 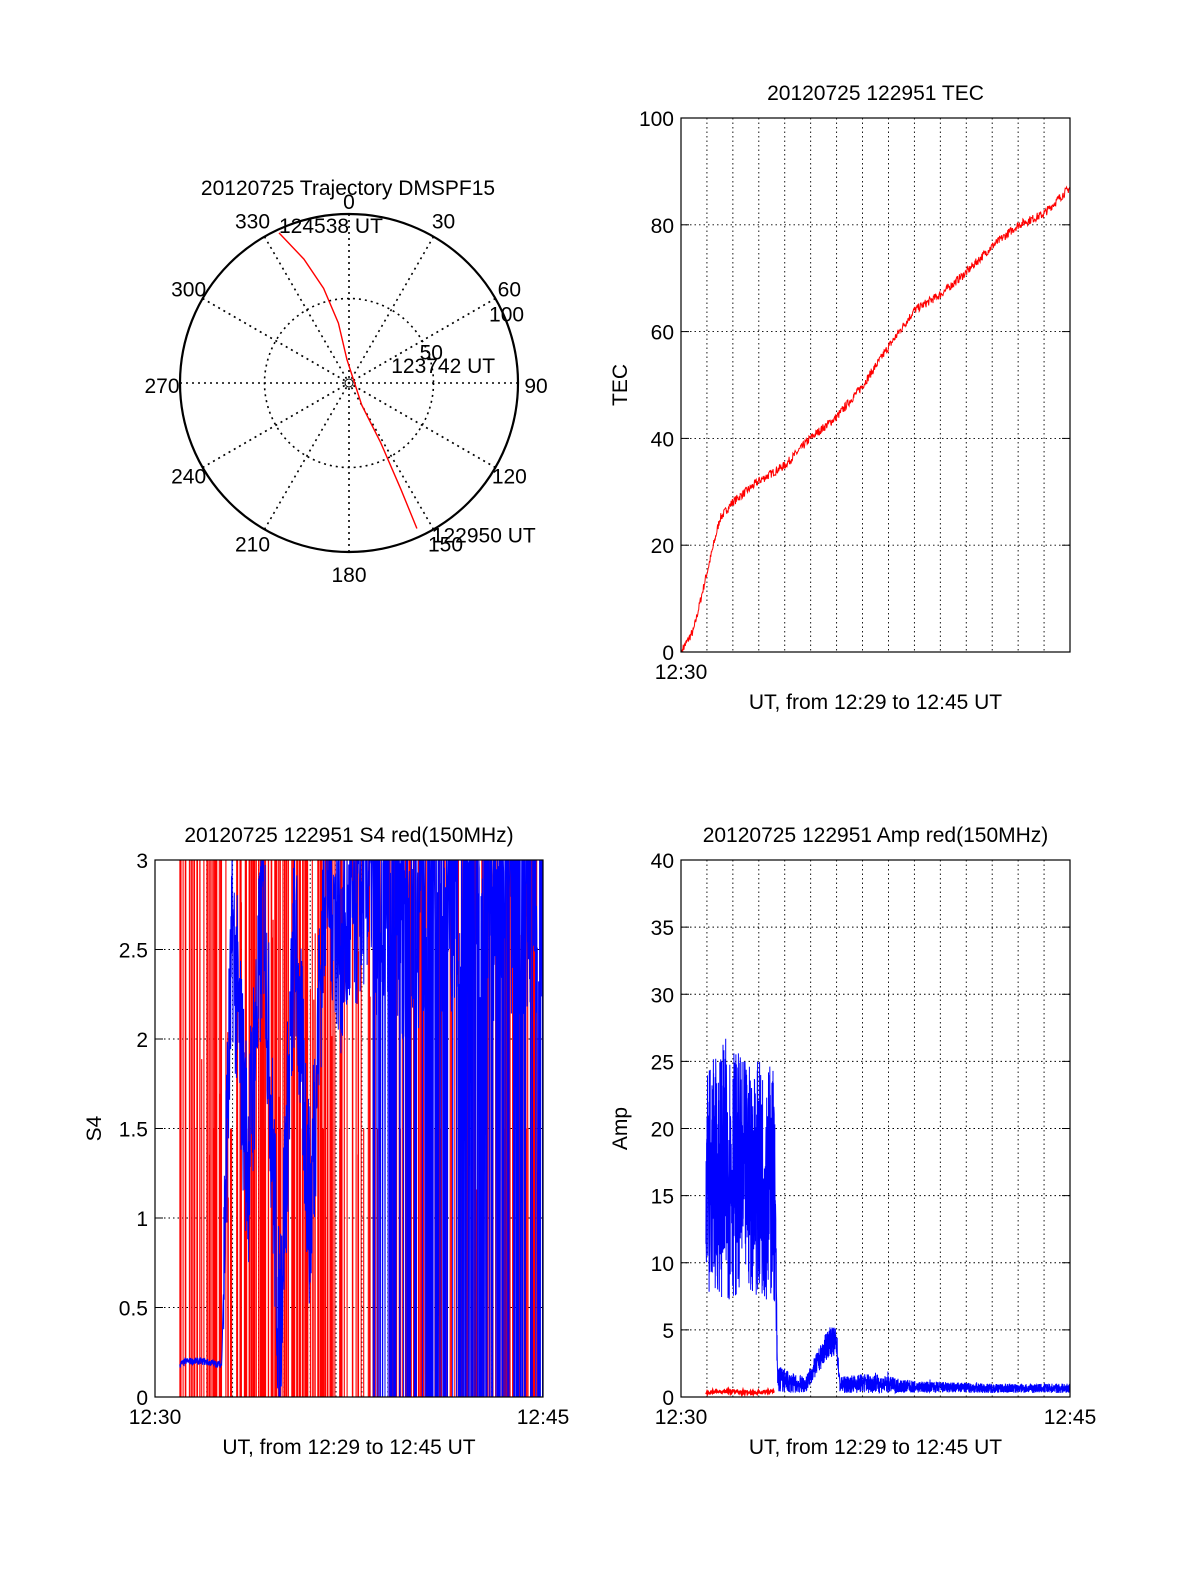 I want to click on y-tick-label: 10, so click(x=662, y=1264).